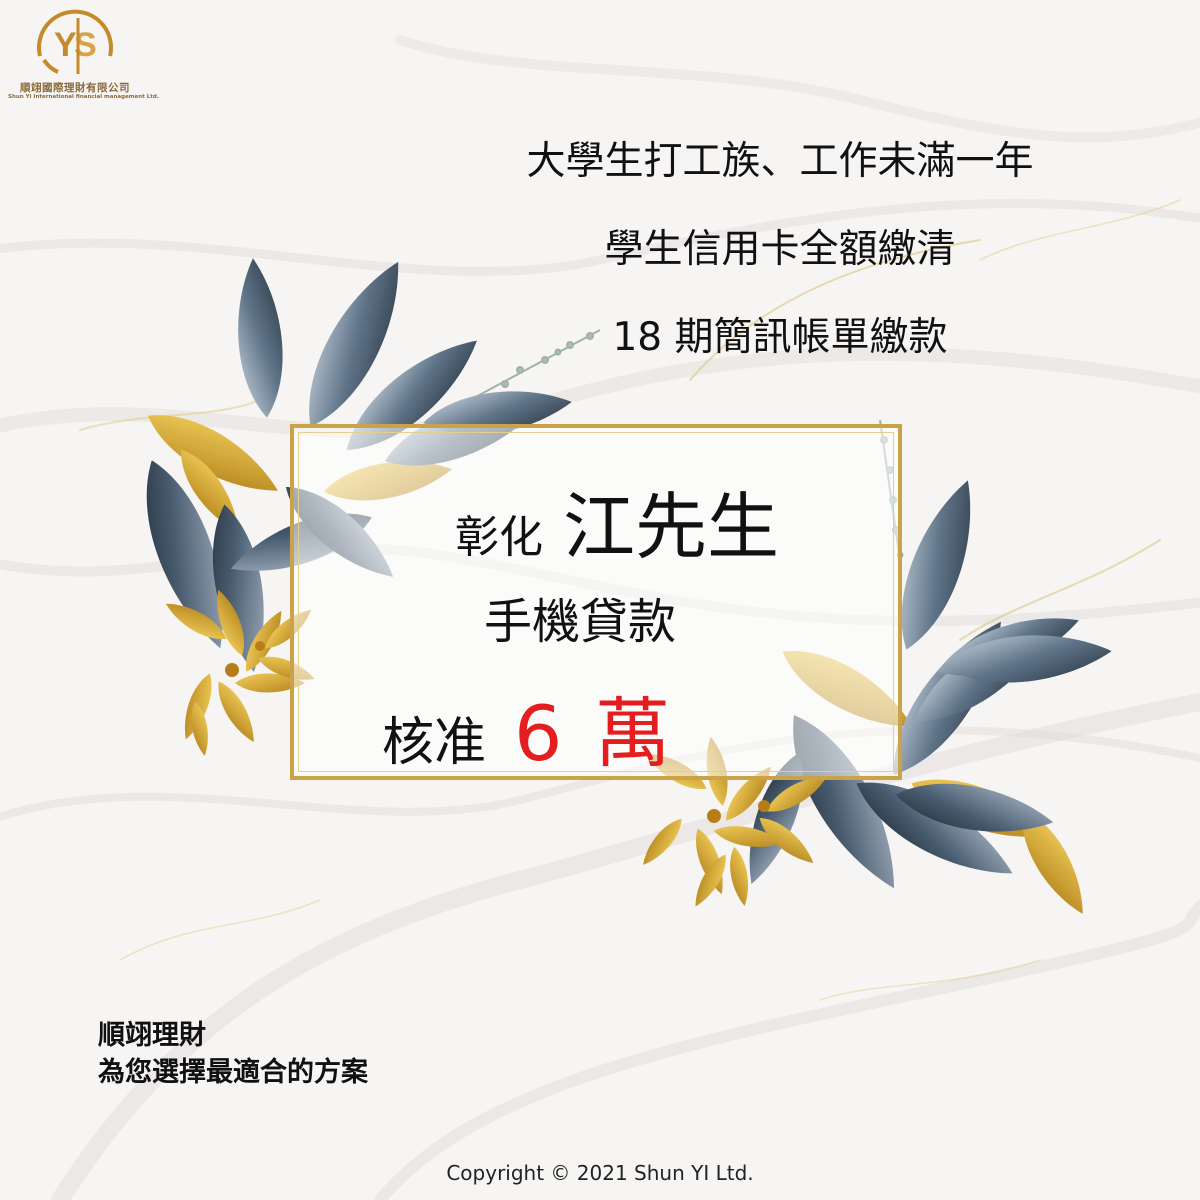  What do you see at coordinates (594, 733) in the screenshot?
I see `approval-amount: 6 萬` at bounding box center [594, 733].